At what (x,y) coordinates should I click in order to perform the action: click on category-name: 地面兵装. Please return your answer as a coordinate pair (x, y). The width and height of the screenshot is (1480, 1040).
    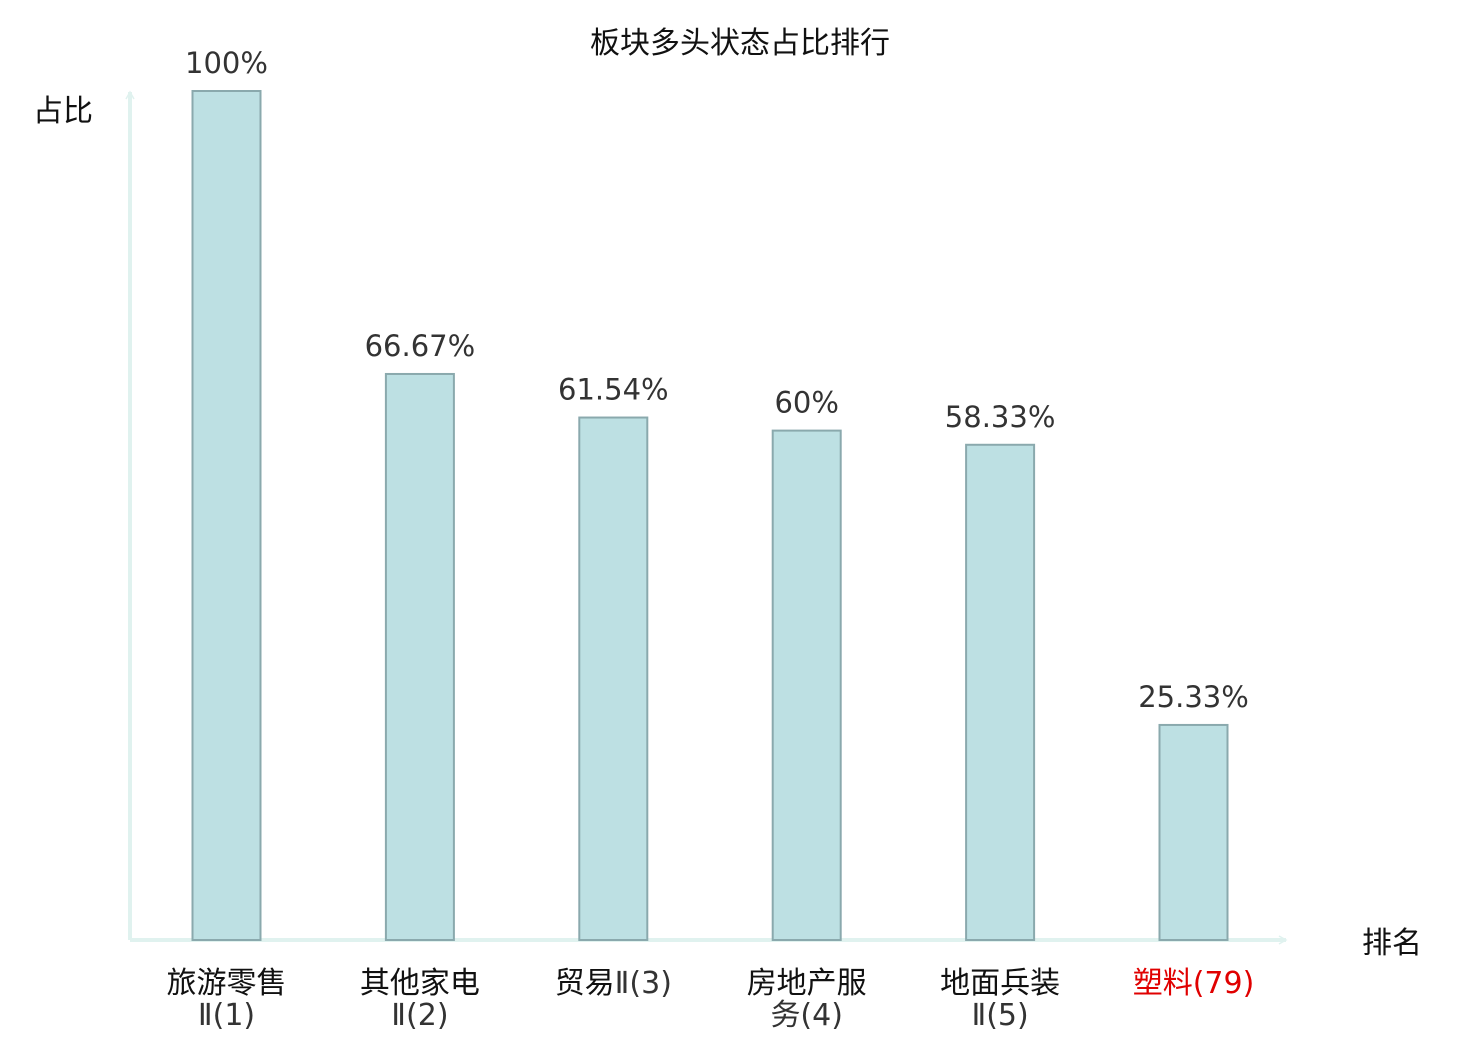
    Looking at the image, I should click on (1000, 983).